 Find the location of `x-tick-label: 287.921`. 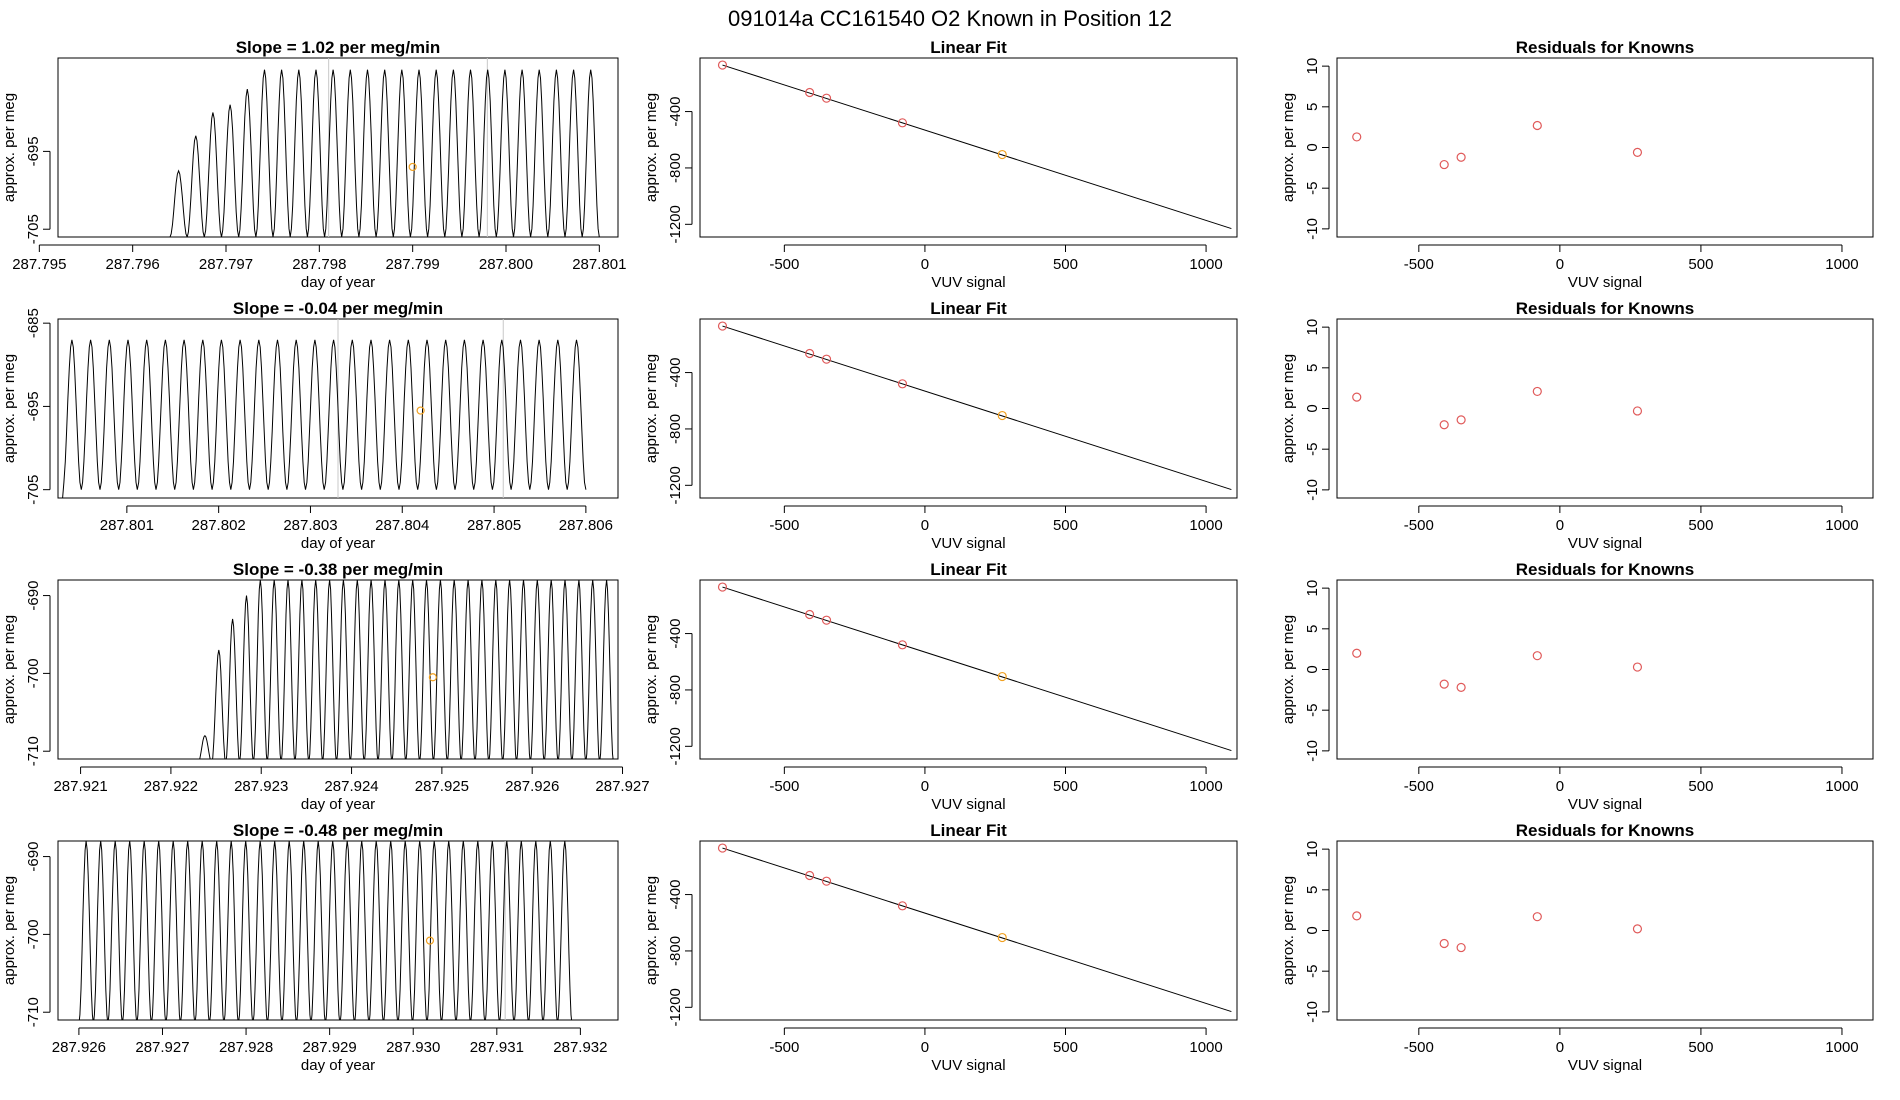

x-tick-label: 287.921 is located at coordinates (80, 786).